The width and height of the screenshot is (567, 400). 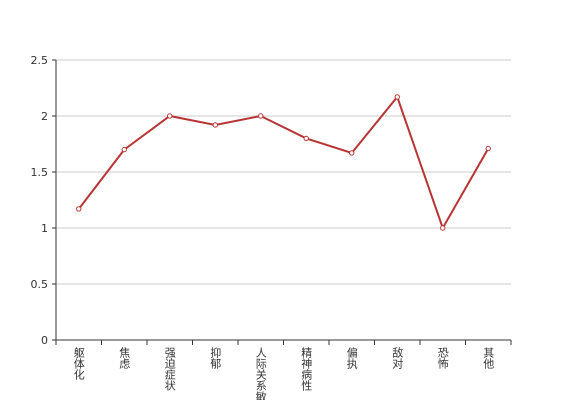 I want to click on x-tick-label: 躯体化, so click(x=78, y=364).